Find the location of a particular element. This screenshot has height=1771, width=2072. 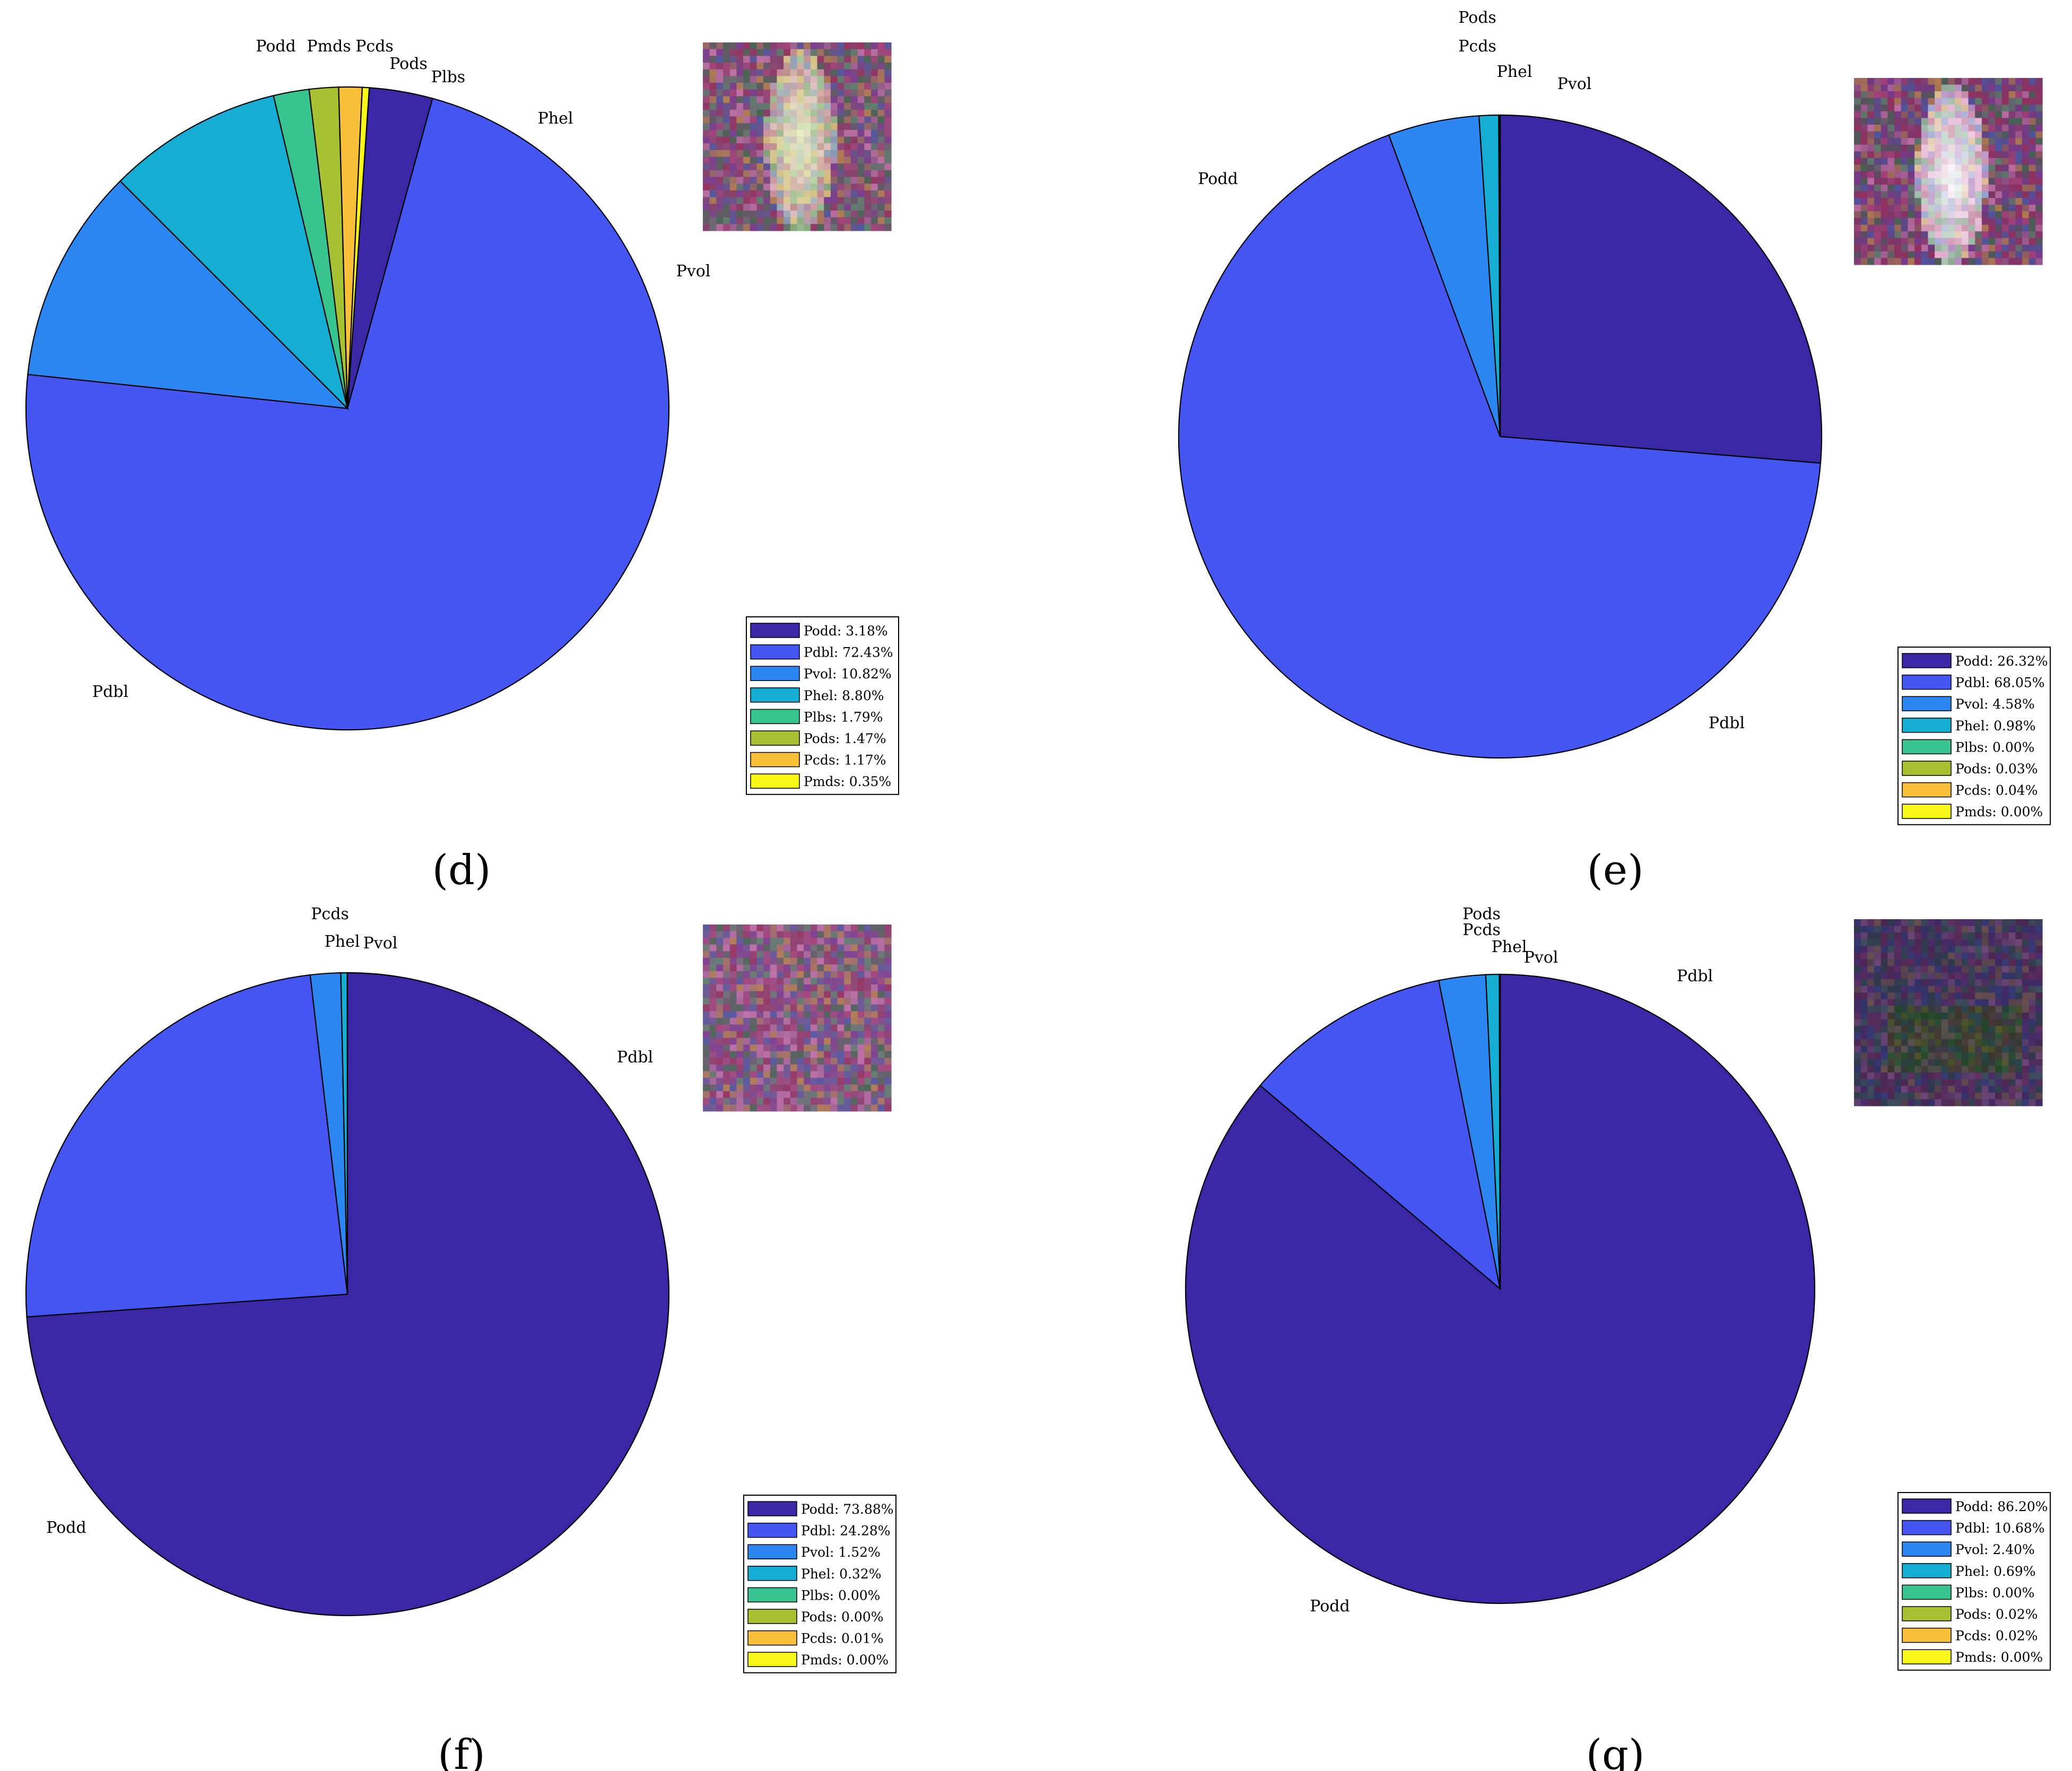

legend-entry-pods: Pods: 1.47% is located at coordinates (845, 738).